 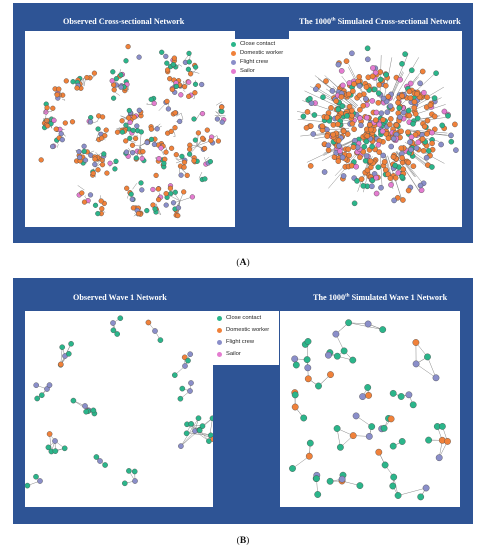 I want to click on caption-a: (A), so click(x=243, y=263).